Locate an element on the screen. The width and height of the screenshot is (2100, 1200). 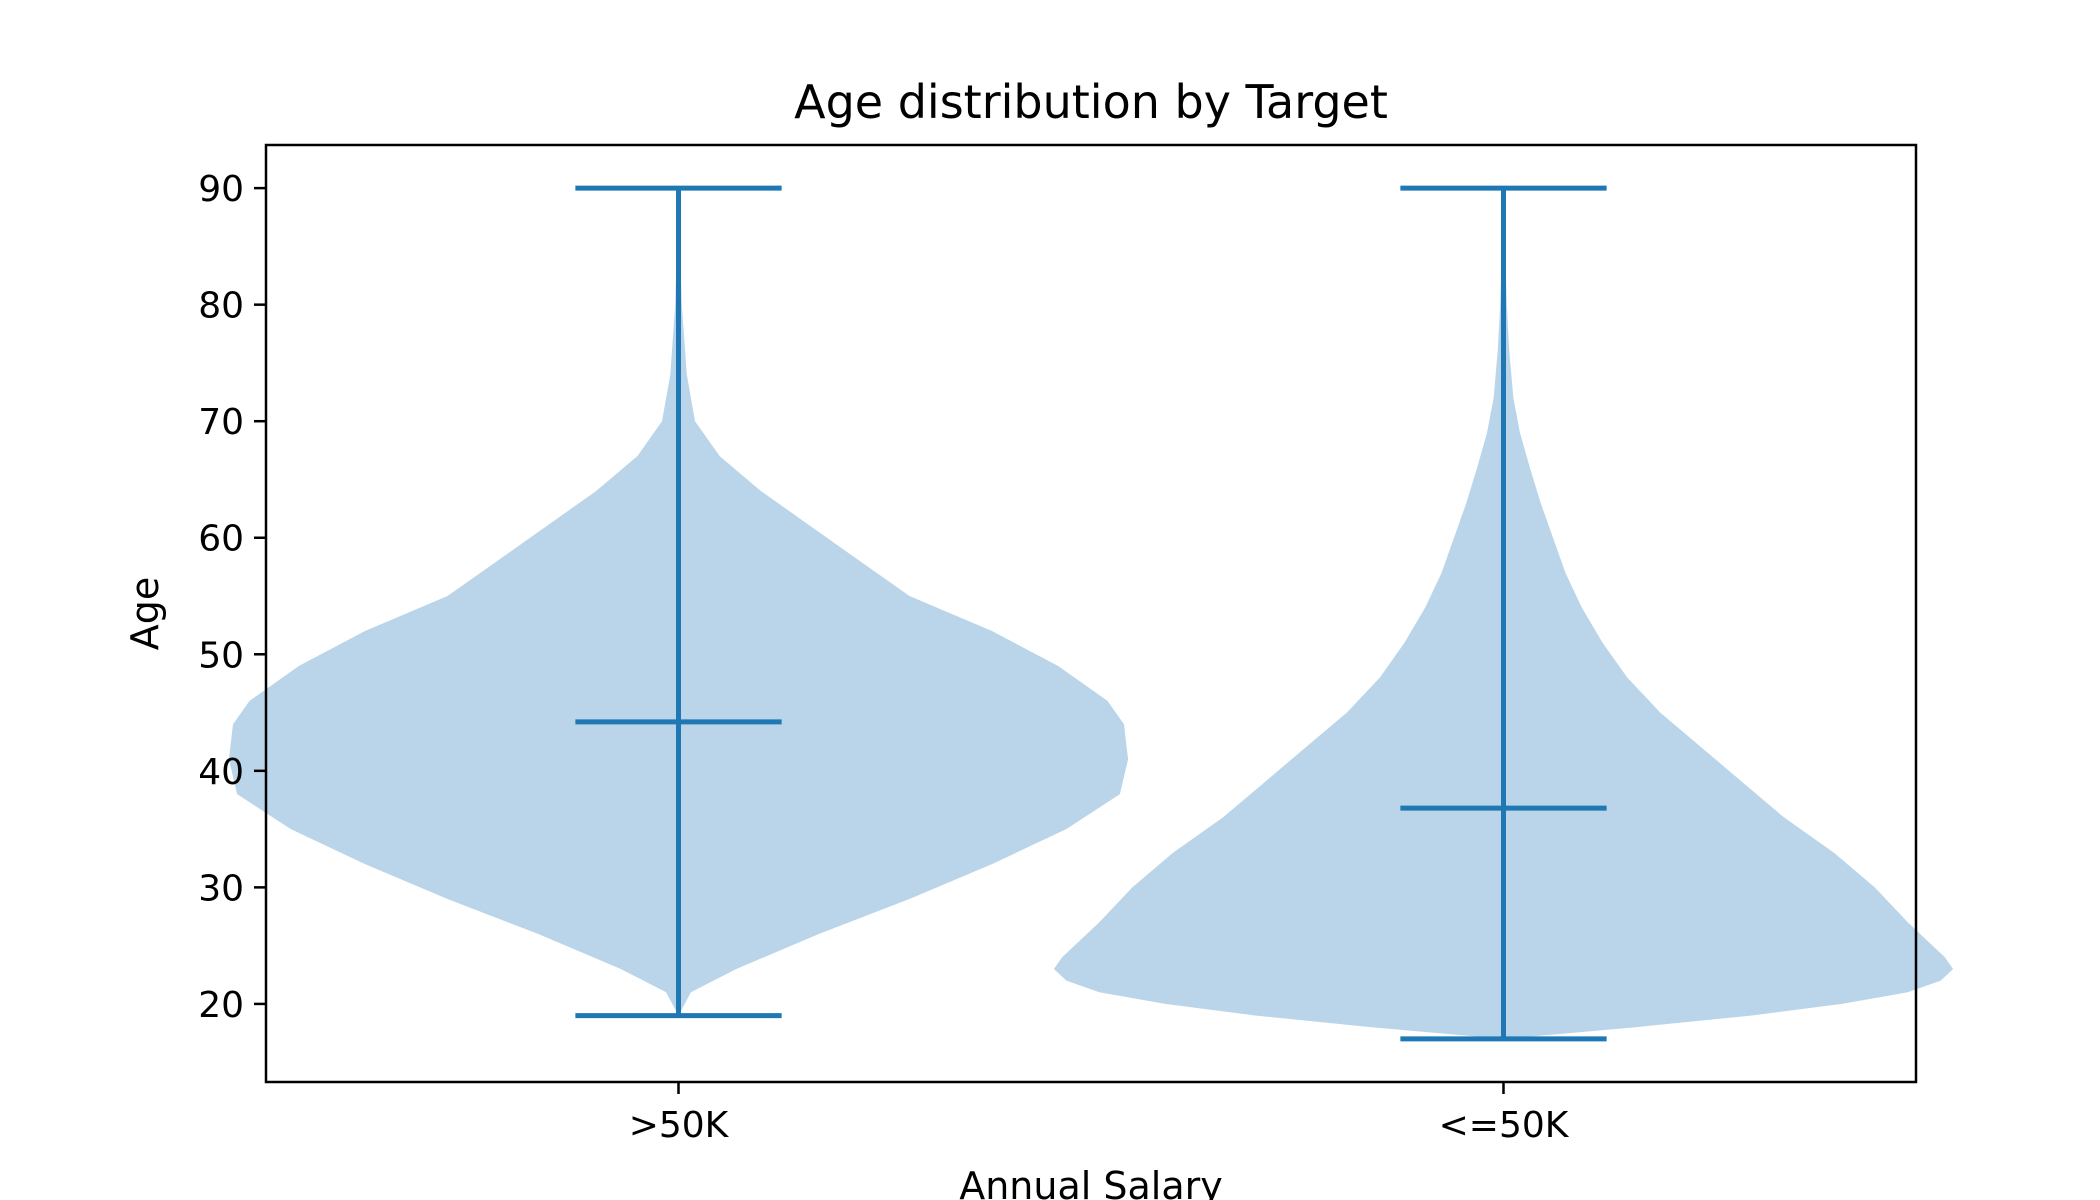
y-tick-label: 70 is located at coordinates (221, 422).